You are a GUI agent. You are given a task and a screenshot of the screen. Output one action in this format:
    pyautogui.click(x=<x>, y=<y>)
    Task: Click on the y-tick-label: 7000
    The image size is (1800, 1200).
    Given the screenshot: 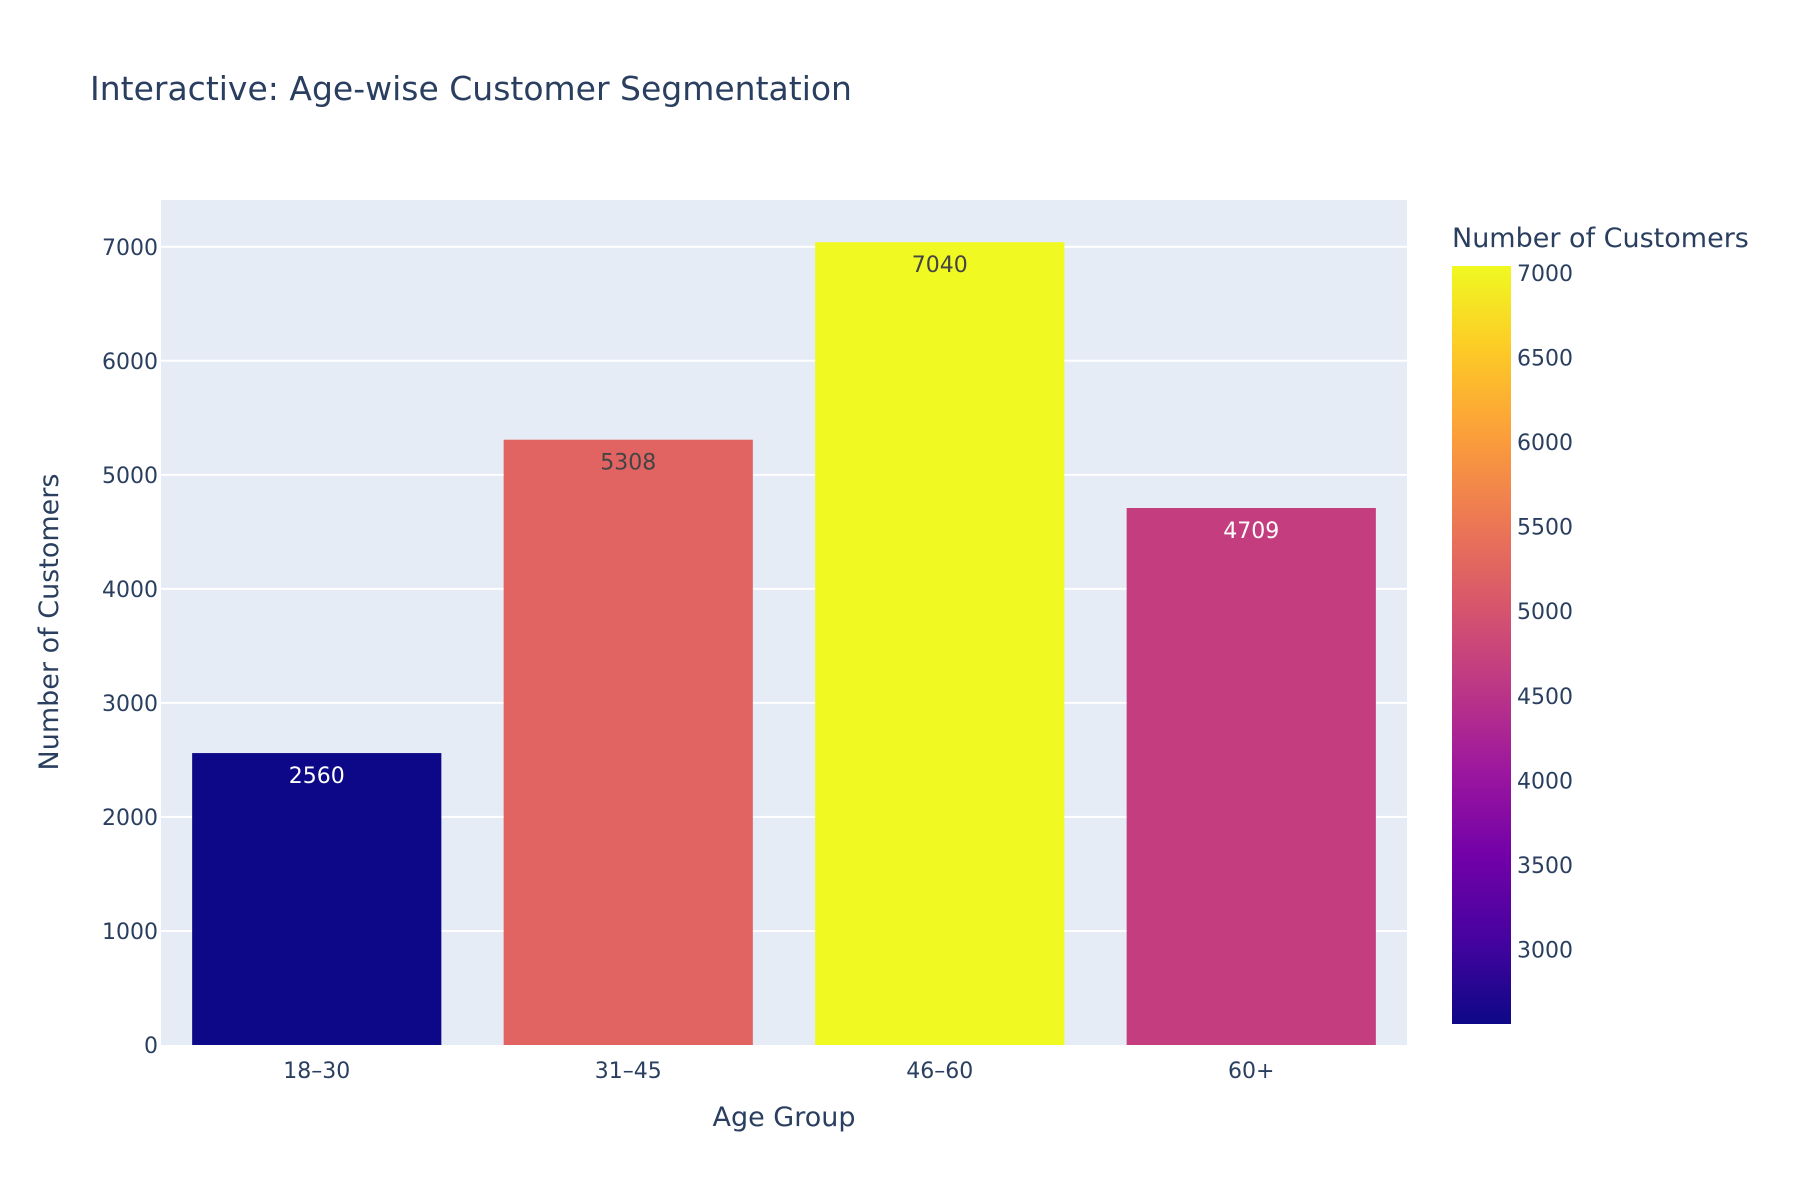 What is the action you would take?
    pyautogui.click(x=130, y=248)
    